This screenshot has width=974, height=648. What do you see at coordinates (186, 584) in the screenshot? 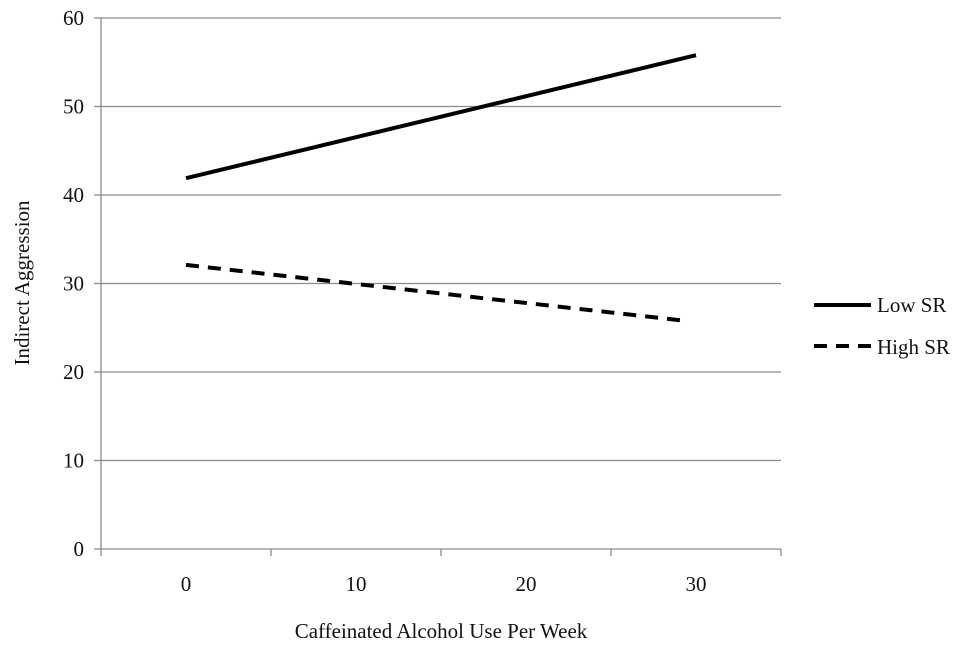
I see `x-tick-label-0: 0` at bounding box center [186, 584].